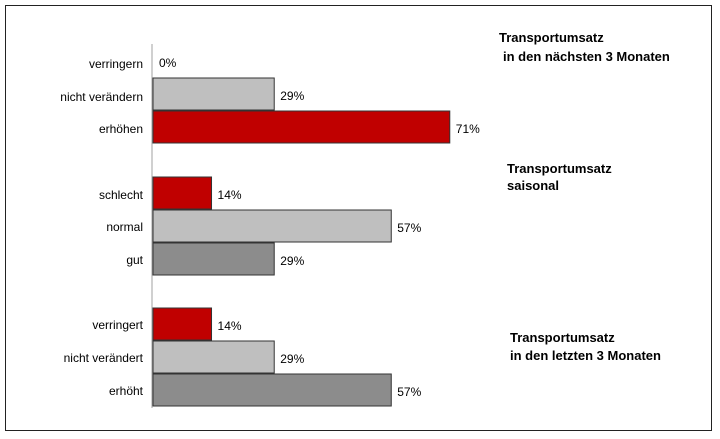  What do you see at coordinates (168, 63) in the screenshot?
I see `value-label: 0%` at bounding box center [168, 63].